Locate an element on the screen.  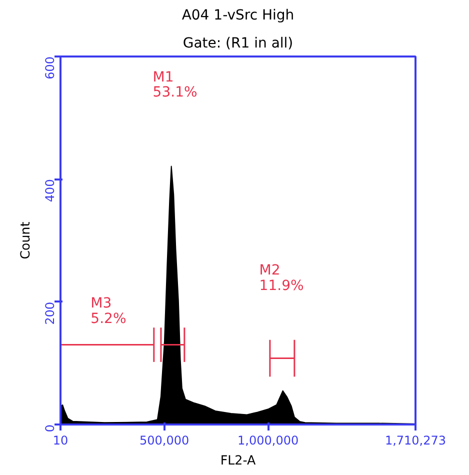
annotation: M1 53.1% is located at coordinates (175, 85).